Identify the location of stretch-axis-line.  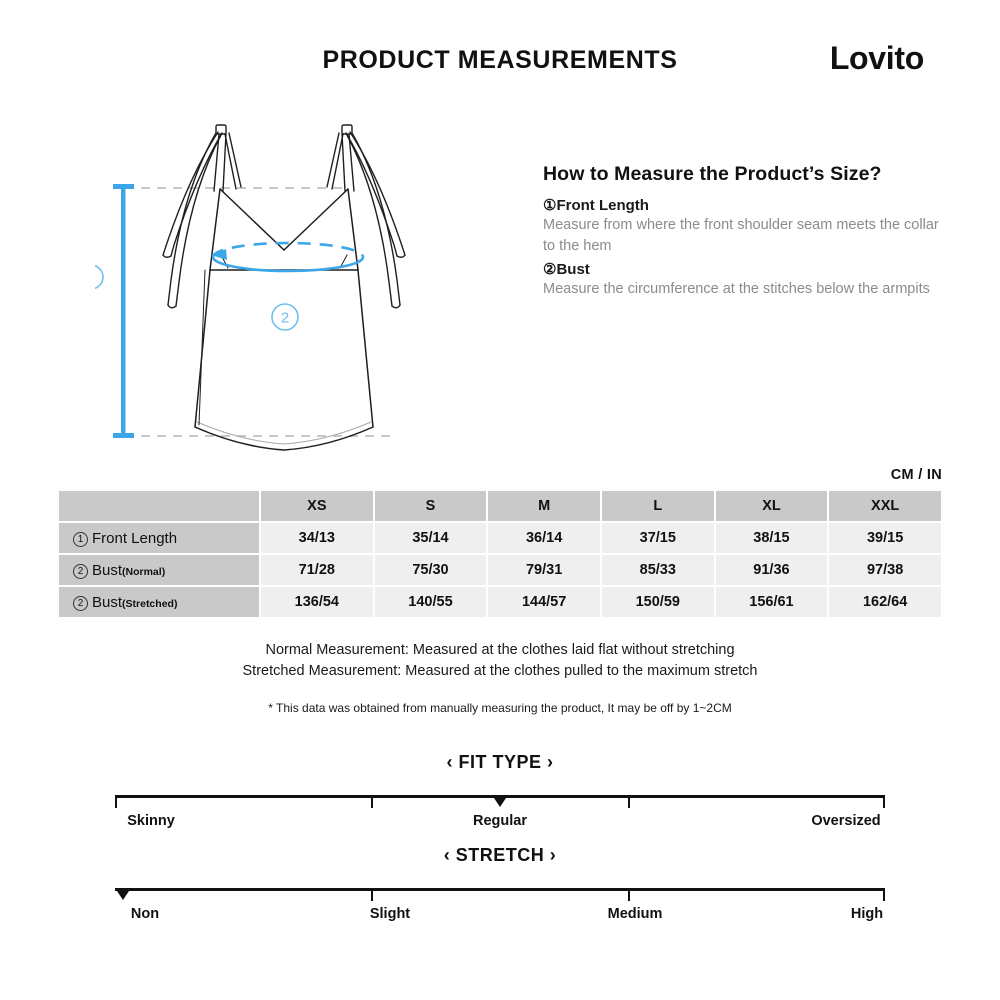
(500, 889).